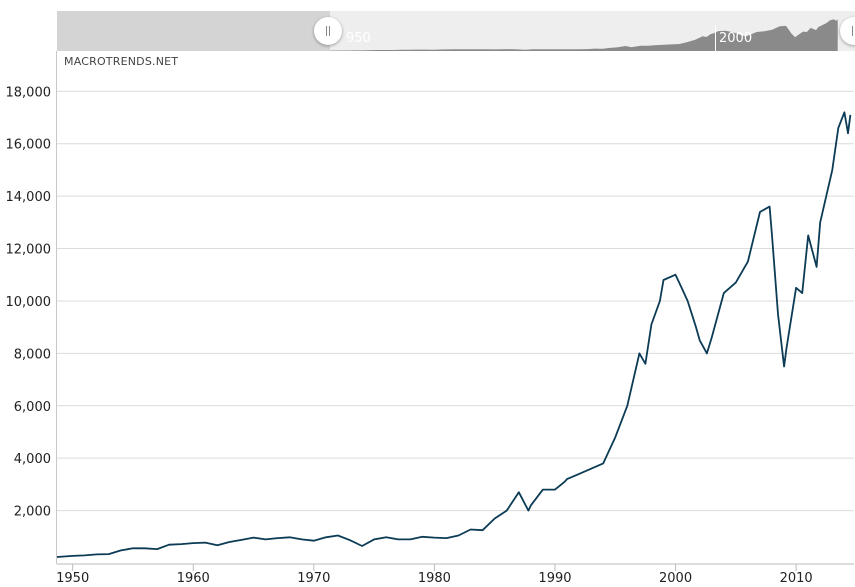 The width and height of the screenshot is (855, 587). I want to click on watermark: MACROTRENDS.NET, so click(121, 61).